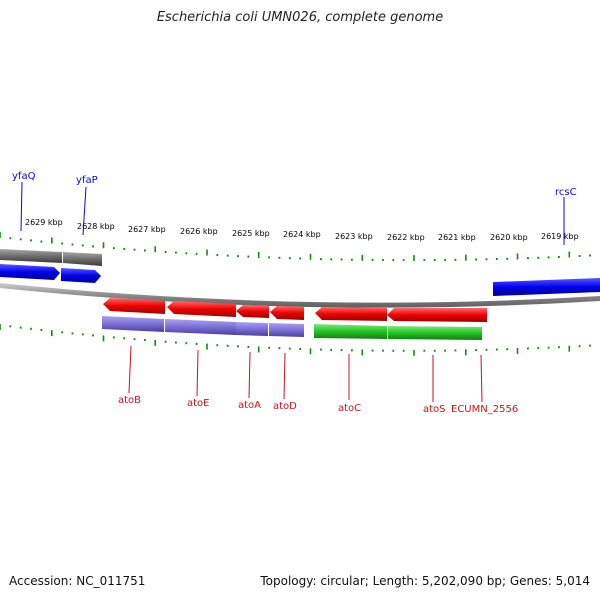  What do you see at coordinates (77, 581) in the screenshot?
I see `accession-text: Accession: NC_011751` at bounding box center [77, 581].